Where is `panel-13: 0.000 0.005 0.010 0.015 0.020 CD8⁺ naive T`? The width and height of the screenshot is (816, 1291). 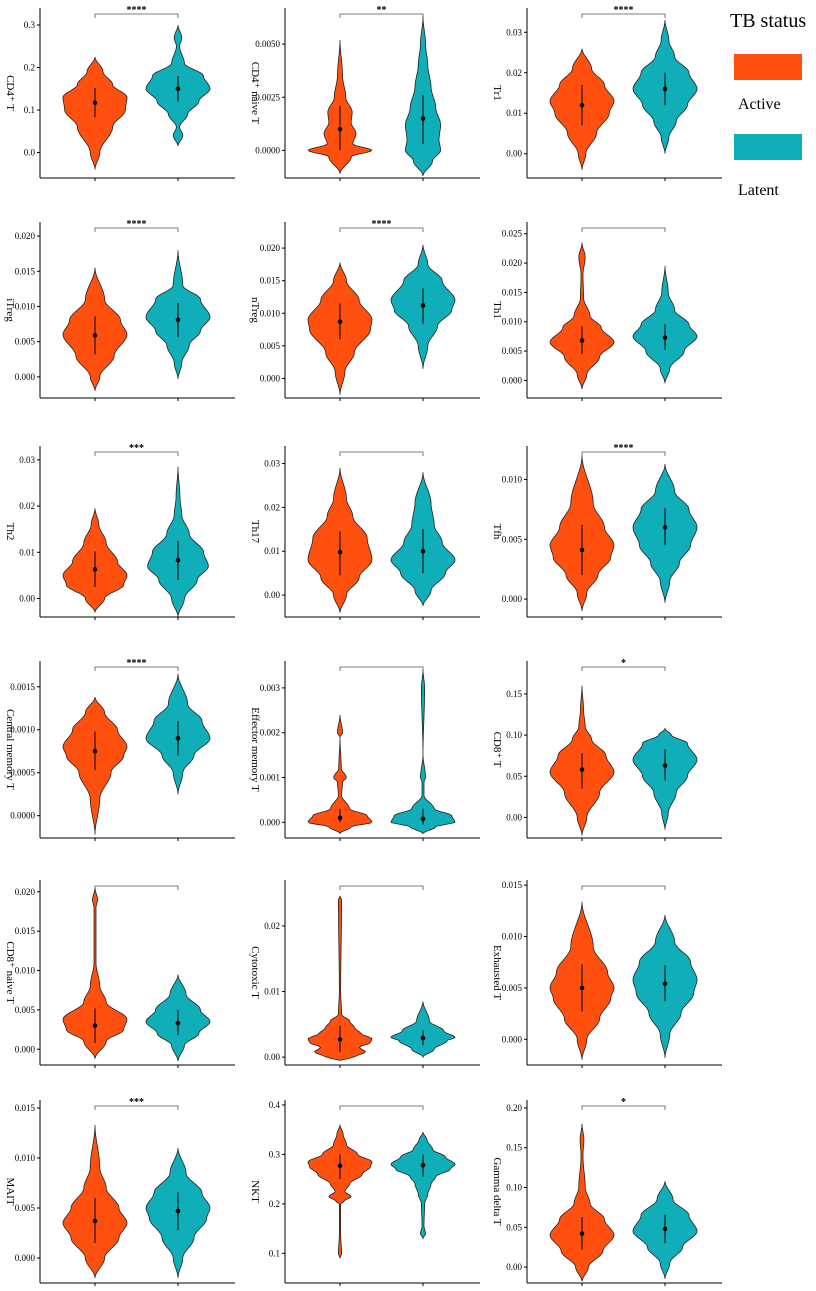 panel-13: 0.000 0.005 0.010 0.015 0.020 CD8⁺ naive T is located at coordinates (119, 974).